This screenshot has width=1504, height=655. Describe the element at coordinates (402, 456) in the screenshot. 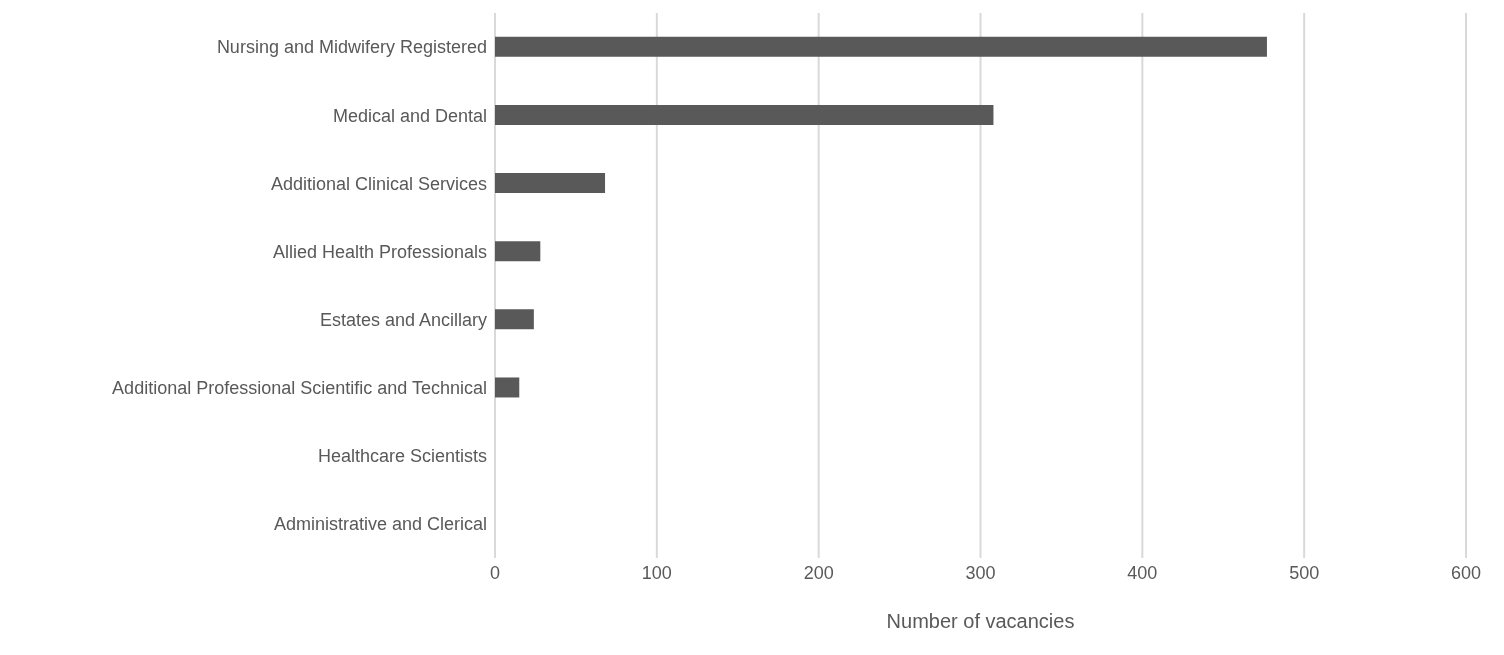

I see `y-tick-label: Healthcare Scientists` at that location.